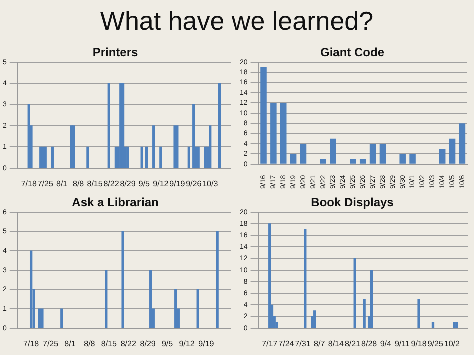 This screenshot has height=355, width=474. What do you see at coordinates (115, 203) in the screenshot?
I see `chart-title: Ask a Librarian` at bounding box center [115, 203].